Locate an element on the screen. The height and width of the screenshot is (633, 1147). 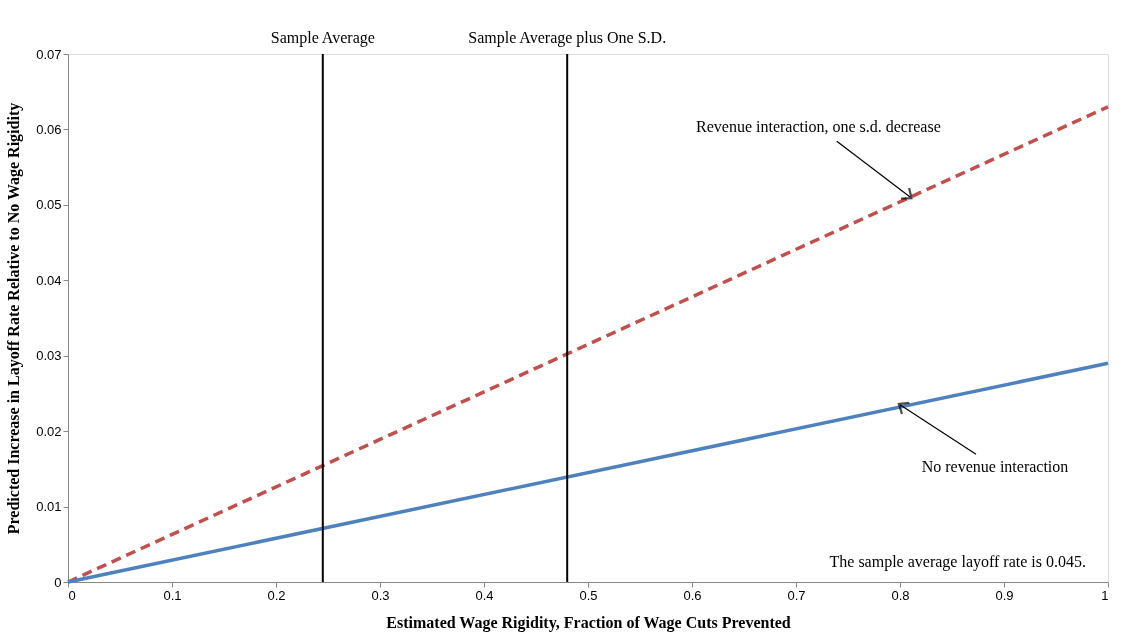
x-tick-label: 0 is located at coordinates (72, 595).